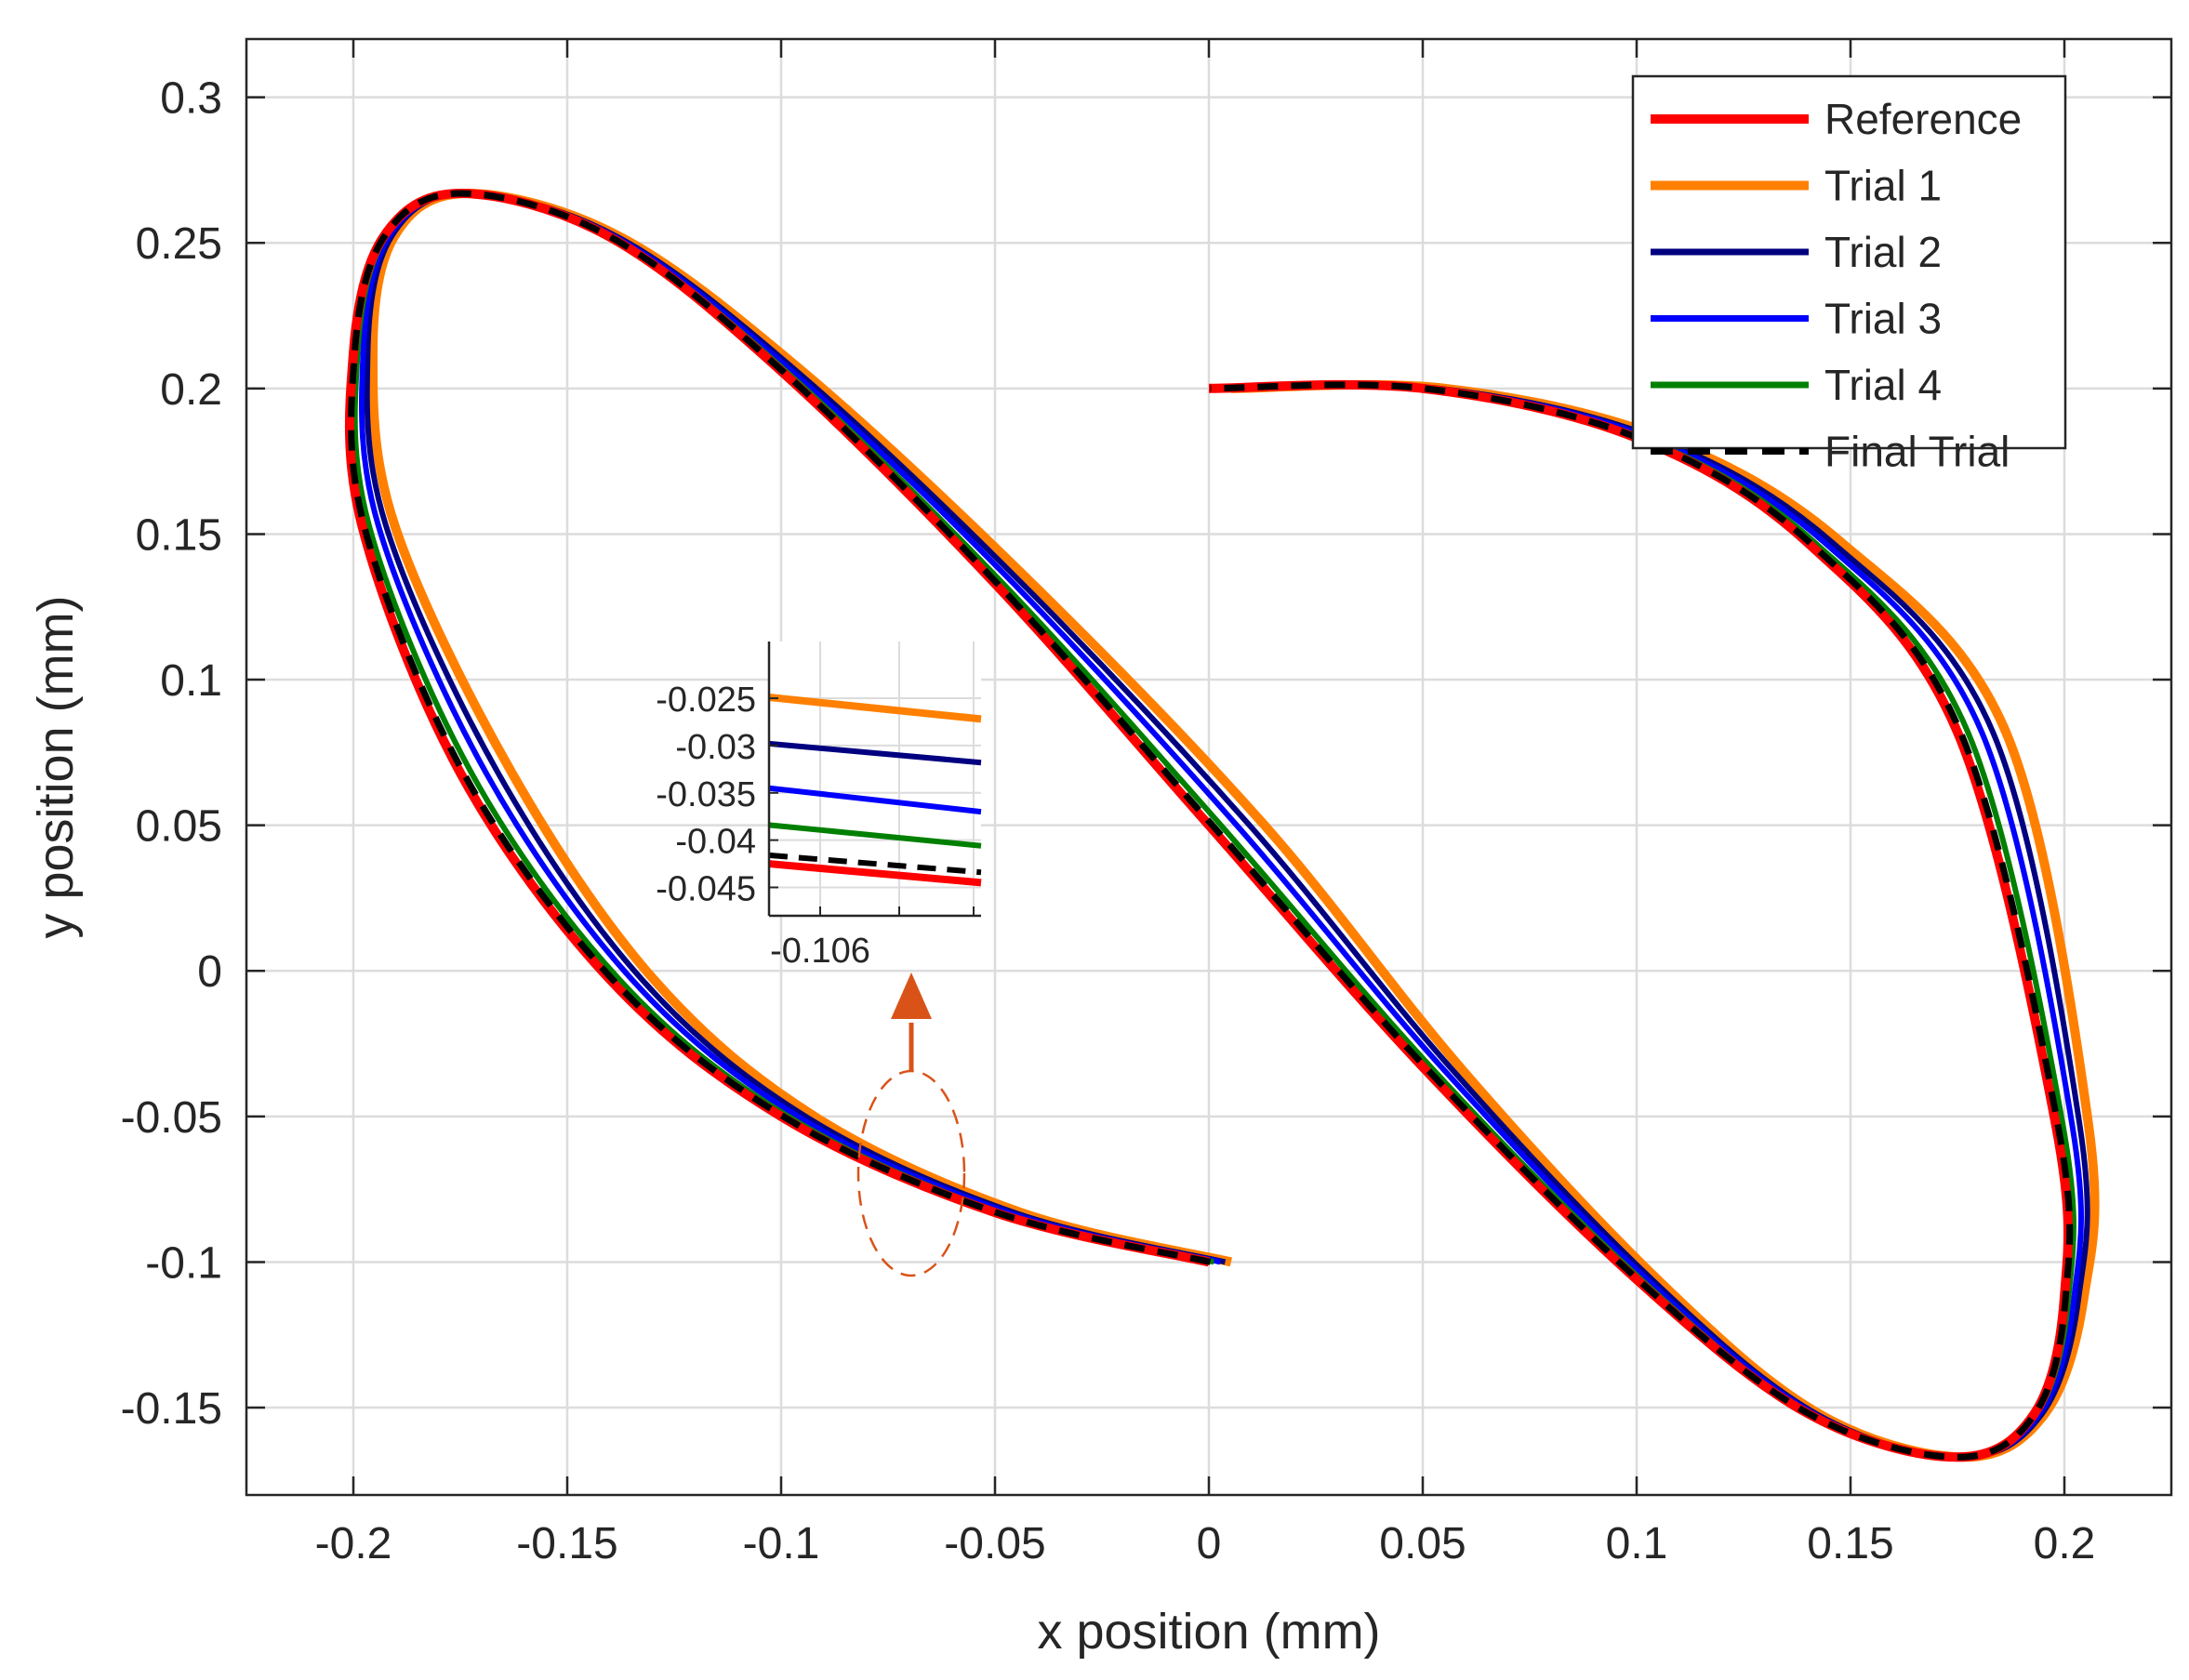 The height and width of the screenshot is (1680, 2189). Describe the element at coordinates (183, 1263) in the screenshot. I see `y-tick-label: -0.1` at that location.